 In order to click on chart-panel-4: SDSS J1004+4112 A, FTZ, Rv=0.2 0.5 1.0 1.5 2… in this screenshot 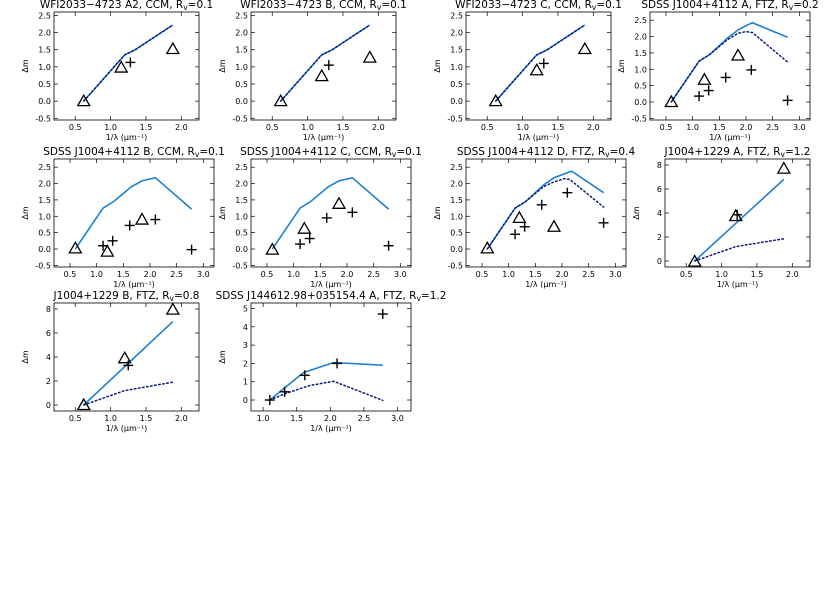, I will do `click(718, 71)`.